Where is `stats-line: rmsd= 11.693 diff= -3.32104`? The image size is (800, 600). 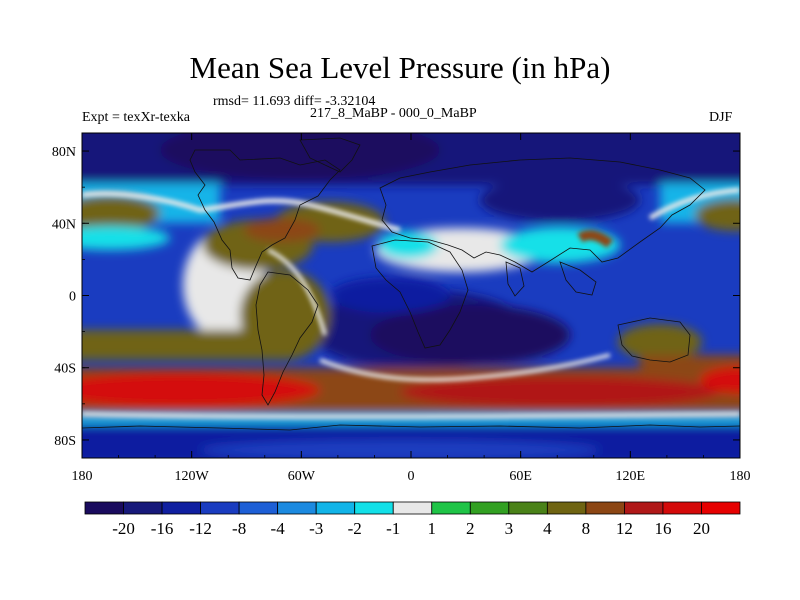 stats-line: rmsd= 11.693 diff= -3.32104 is located at coordinates (294, 101).